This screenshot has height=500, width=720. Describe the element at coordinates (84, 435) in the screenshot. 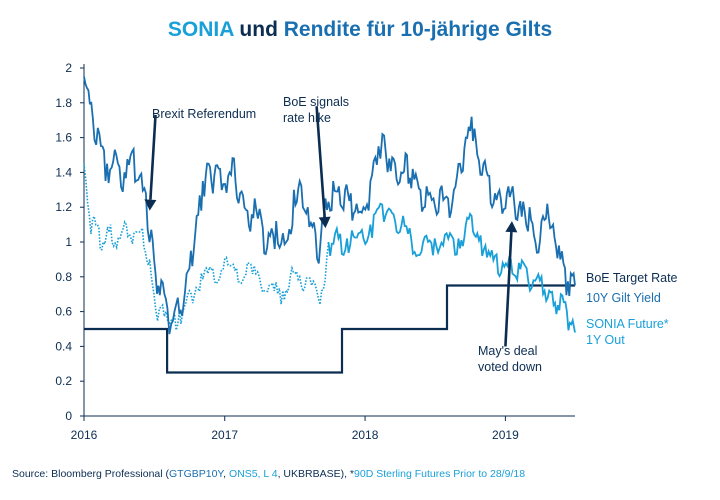

I see `x-tick-label: 2016` at that location.